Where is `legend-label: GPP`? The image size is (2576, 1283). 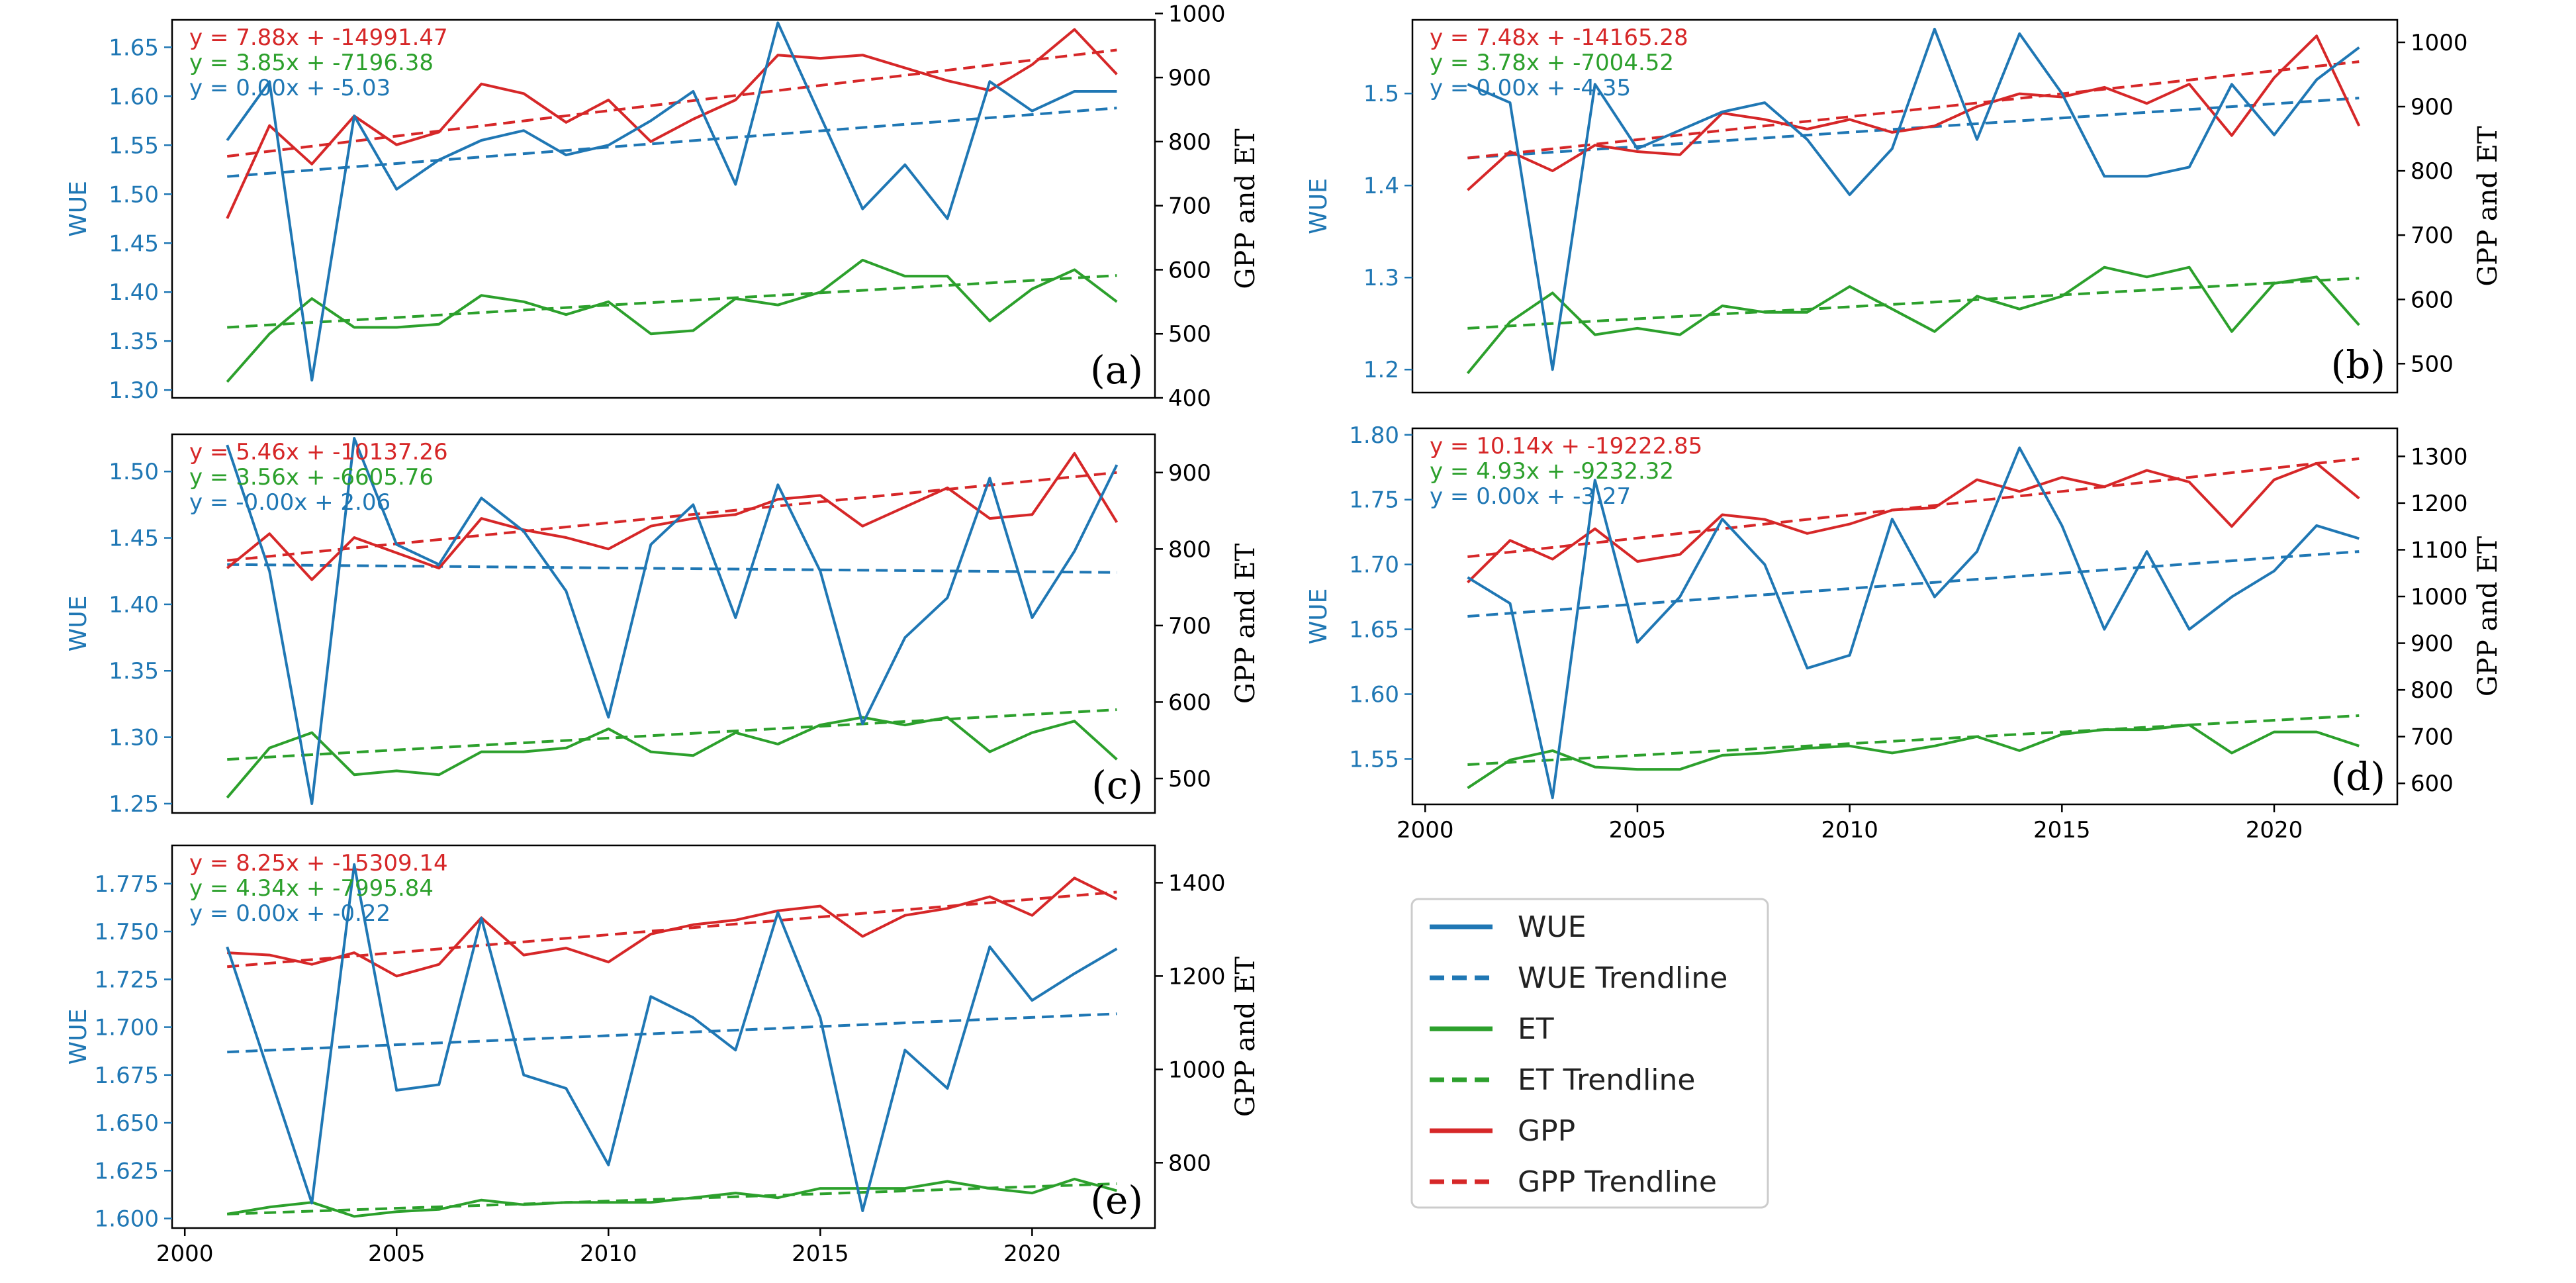 legend-label: GPP is located at coordinates (1546, 1131).